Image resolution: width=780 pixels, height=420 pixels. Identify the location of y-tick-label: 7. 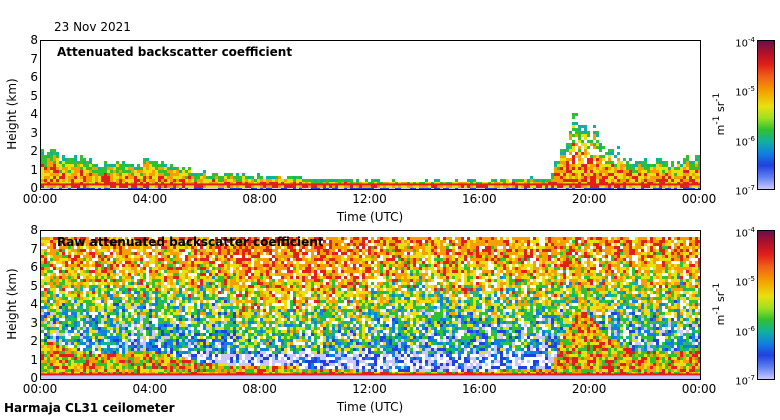
(34, 58).